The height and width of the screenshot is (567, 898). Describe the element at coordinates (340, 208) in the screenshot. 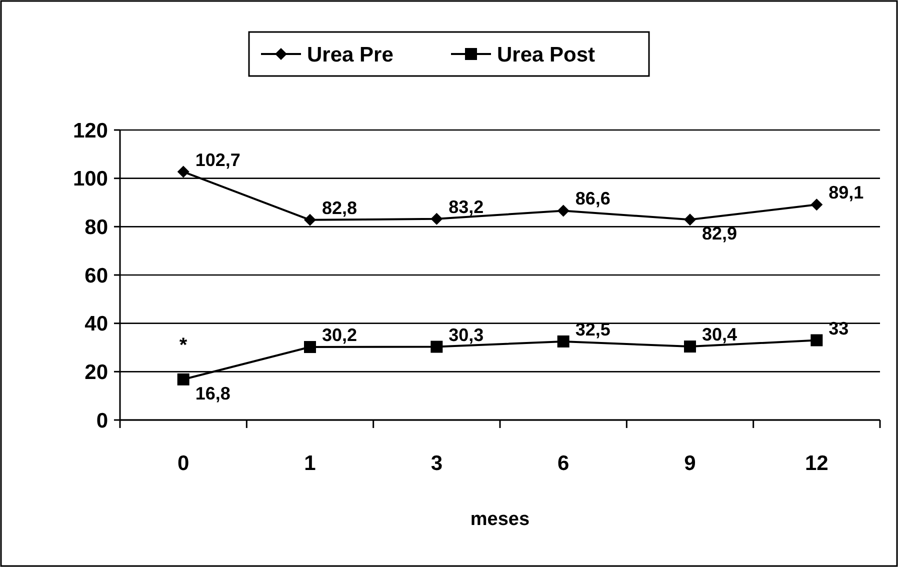

I see `data-label: 82,8` at that location.